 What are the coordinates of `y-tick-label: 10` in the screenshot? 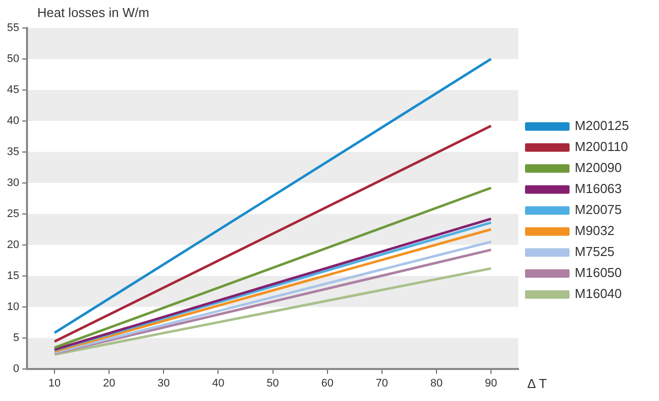 It's located at (13, 306).